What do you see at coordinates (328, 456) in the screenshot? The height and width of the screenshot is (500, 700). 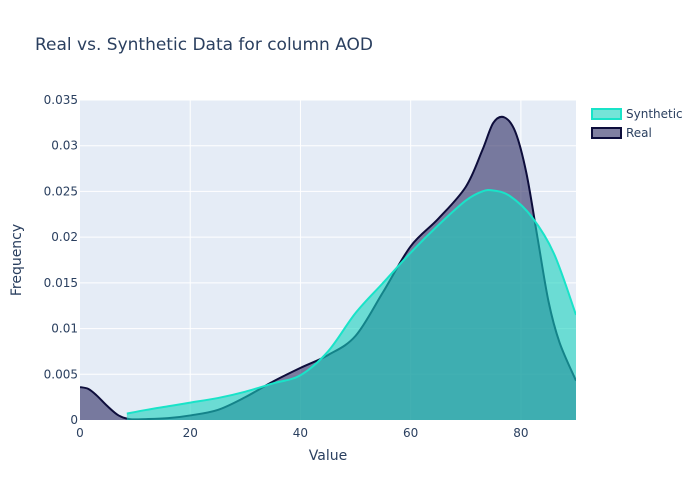 I see `x-axis-title: Value` at bounding box center [328, 456].